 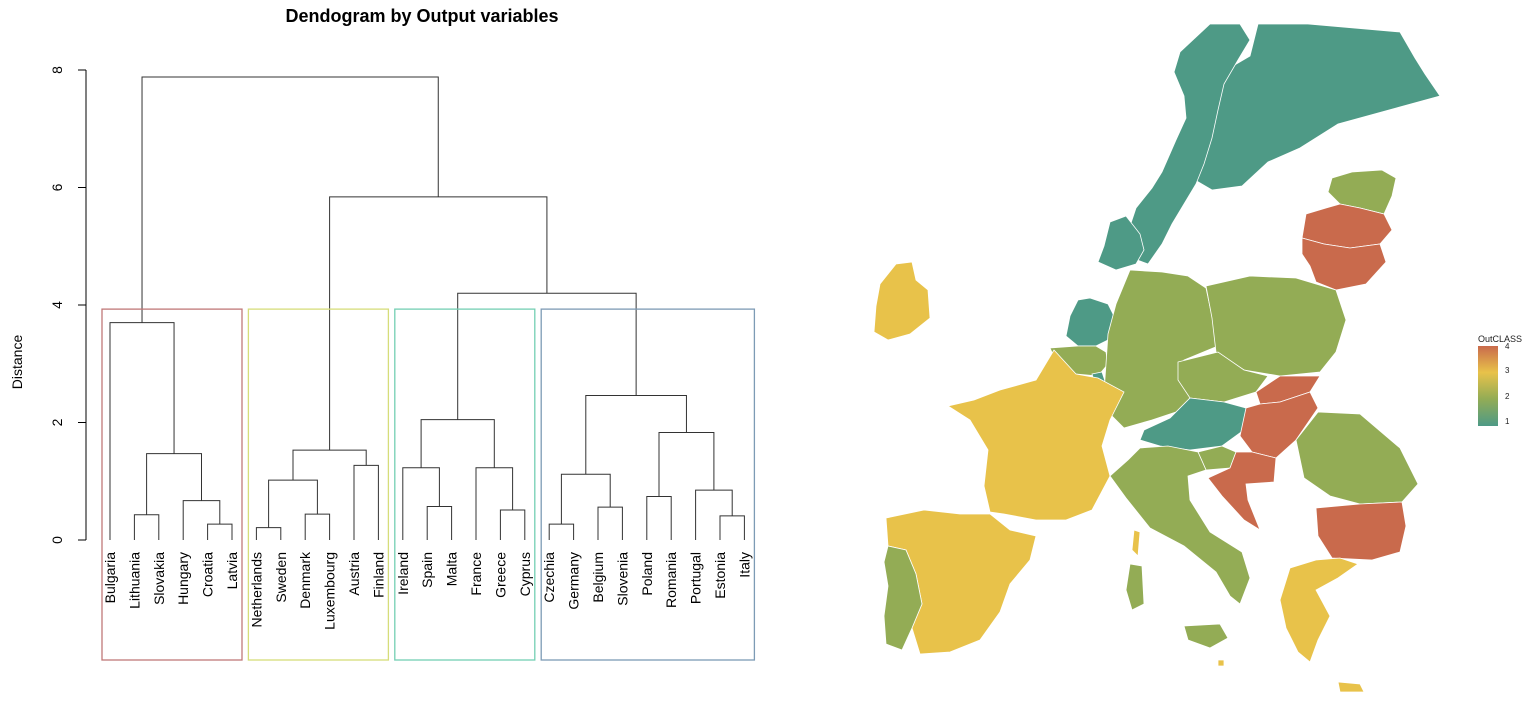 I want to click on leaf-label: Belgium, so click(x=598, y=577).